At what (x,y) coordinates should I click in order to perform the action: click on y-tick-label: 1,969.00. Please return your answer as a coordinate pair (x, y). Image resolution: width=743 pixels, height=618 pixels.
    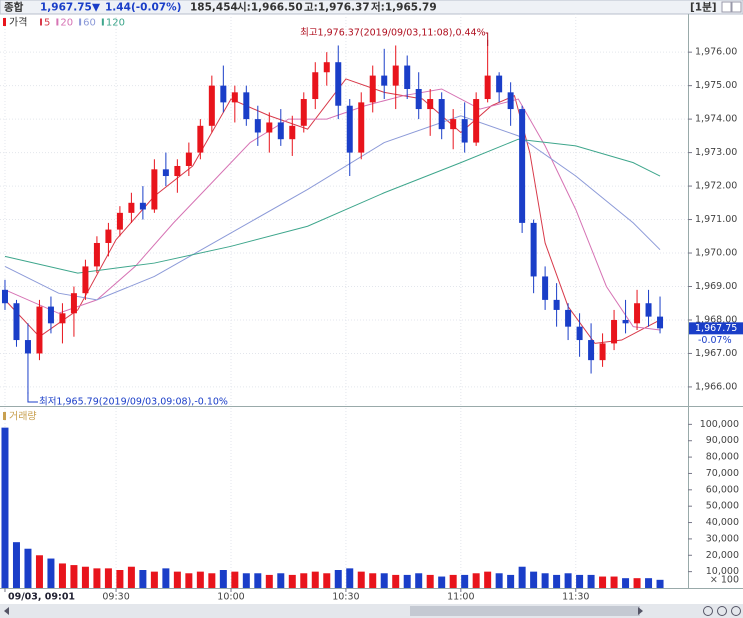
    Looking at the image, I should click on (716, 286).